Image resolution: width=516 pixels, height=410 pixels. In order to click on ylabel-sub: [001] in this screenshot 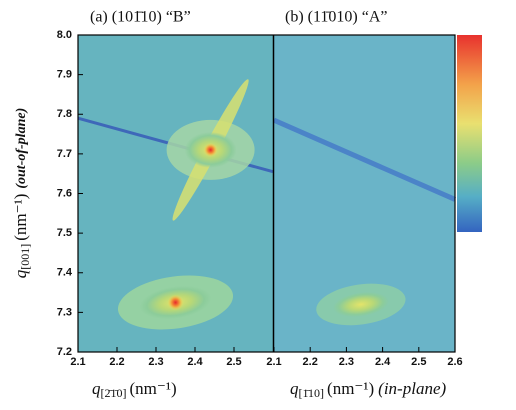, I will do `click(25, 257)`.